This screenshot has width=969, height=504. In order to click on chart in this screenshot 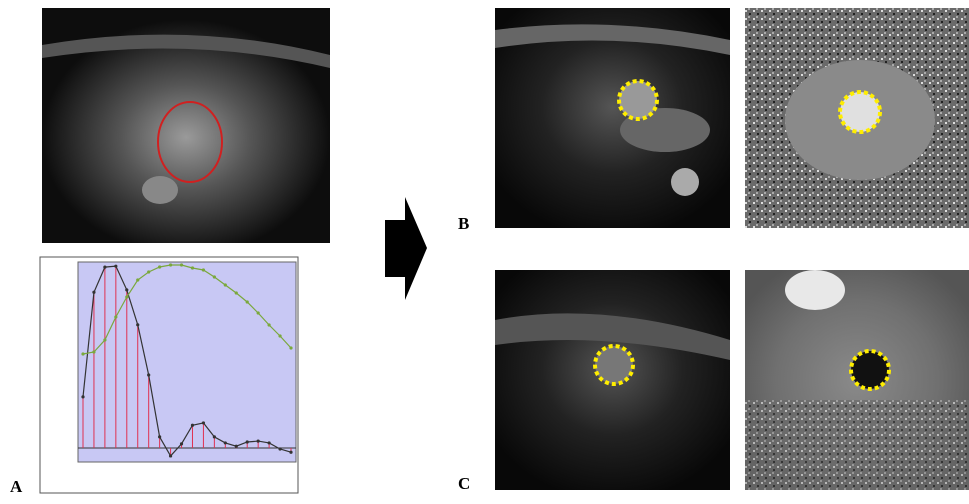, I will do `click(187, 362)`.